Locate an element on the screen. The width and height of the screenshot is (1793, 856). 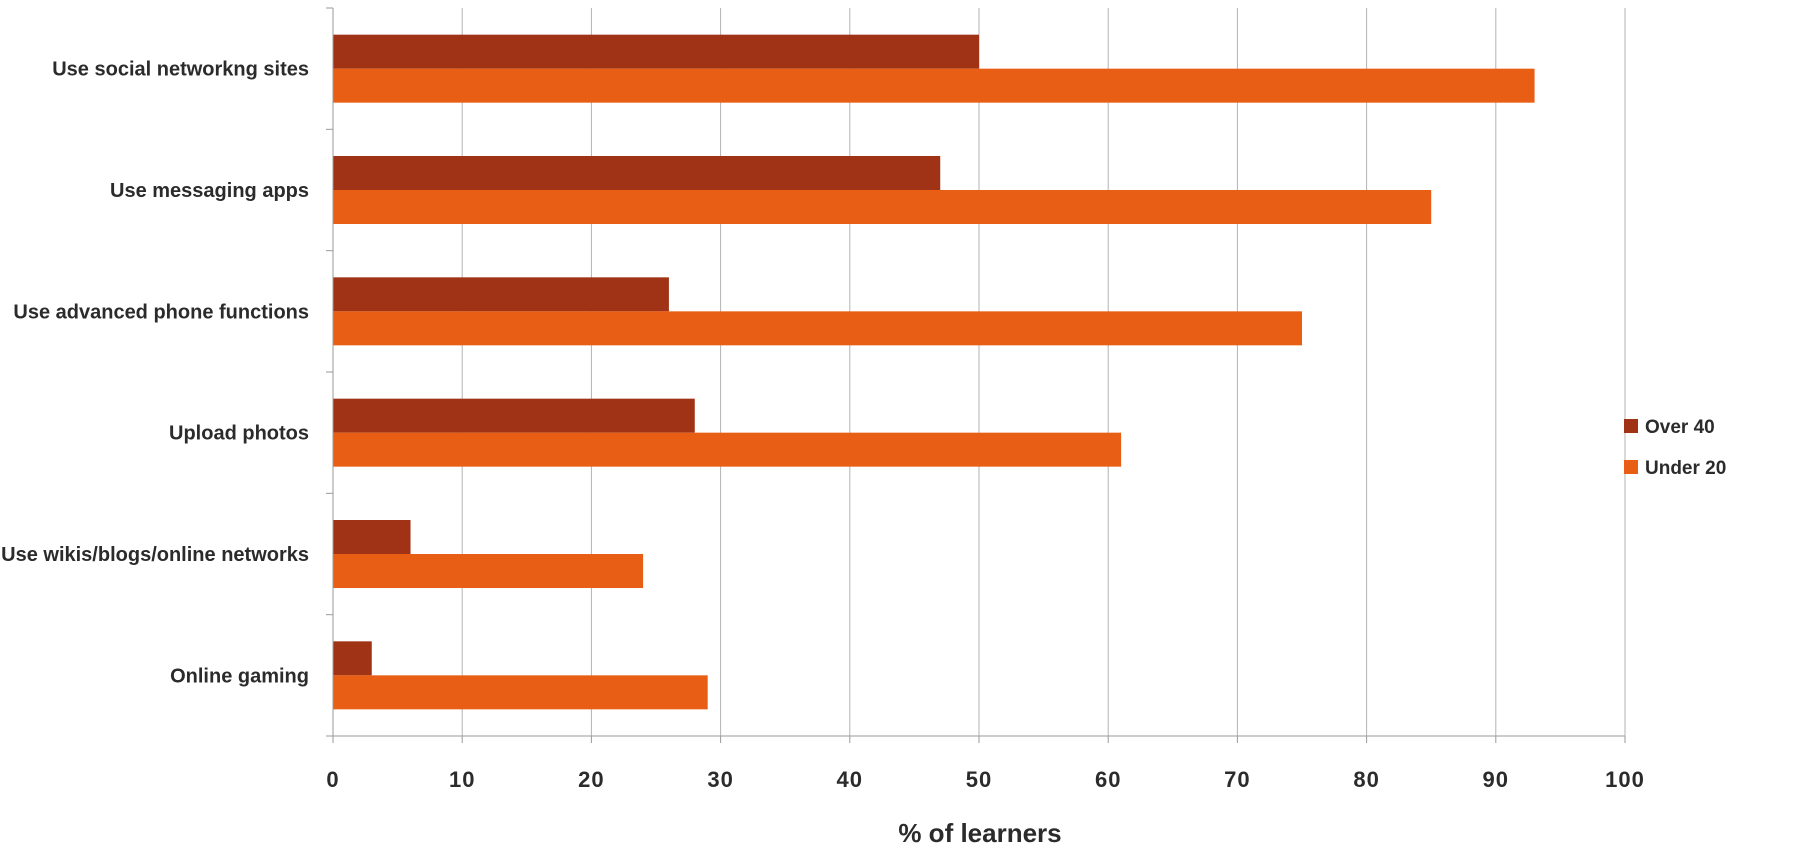
x-tick-label: 10 is located at coordinates (462, 779).